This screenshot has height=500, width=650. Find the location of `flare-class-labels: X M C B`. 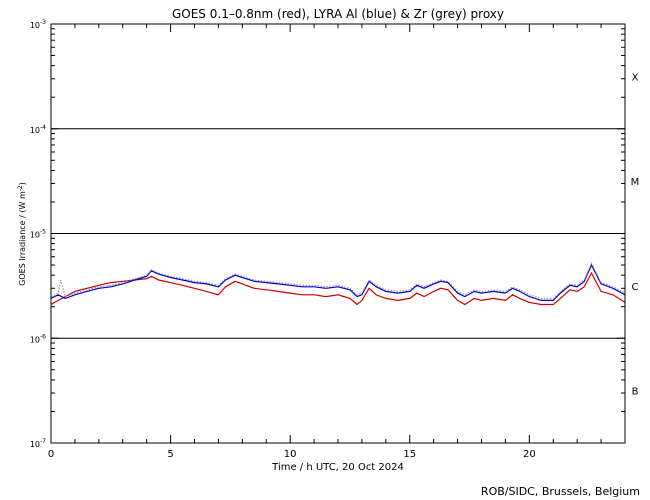

flare-class-labels: X M C B is located at coordinates (635, 234).